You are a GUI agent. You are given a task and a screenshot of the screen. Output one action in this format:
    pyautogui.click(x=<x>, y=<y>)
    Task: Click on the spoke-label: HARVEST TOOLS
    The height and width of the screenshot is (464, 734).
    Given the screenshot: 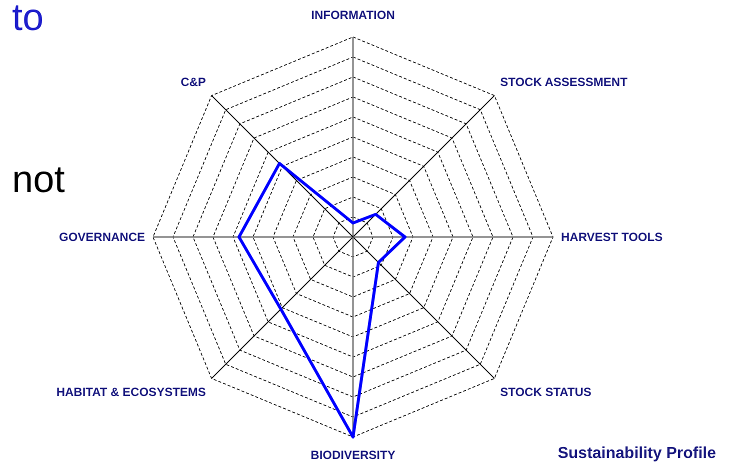 What is the action you would take?
    pyautogui.click(x=612, y=237)
    